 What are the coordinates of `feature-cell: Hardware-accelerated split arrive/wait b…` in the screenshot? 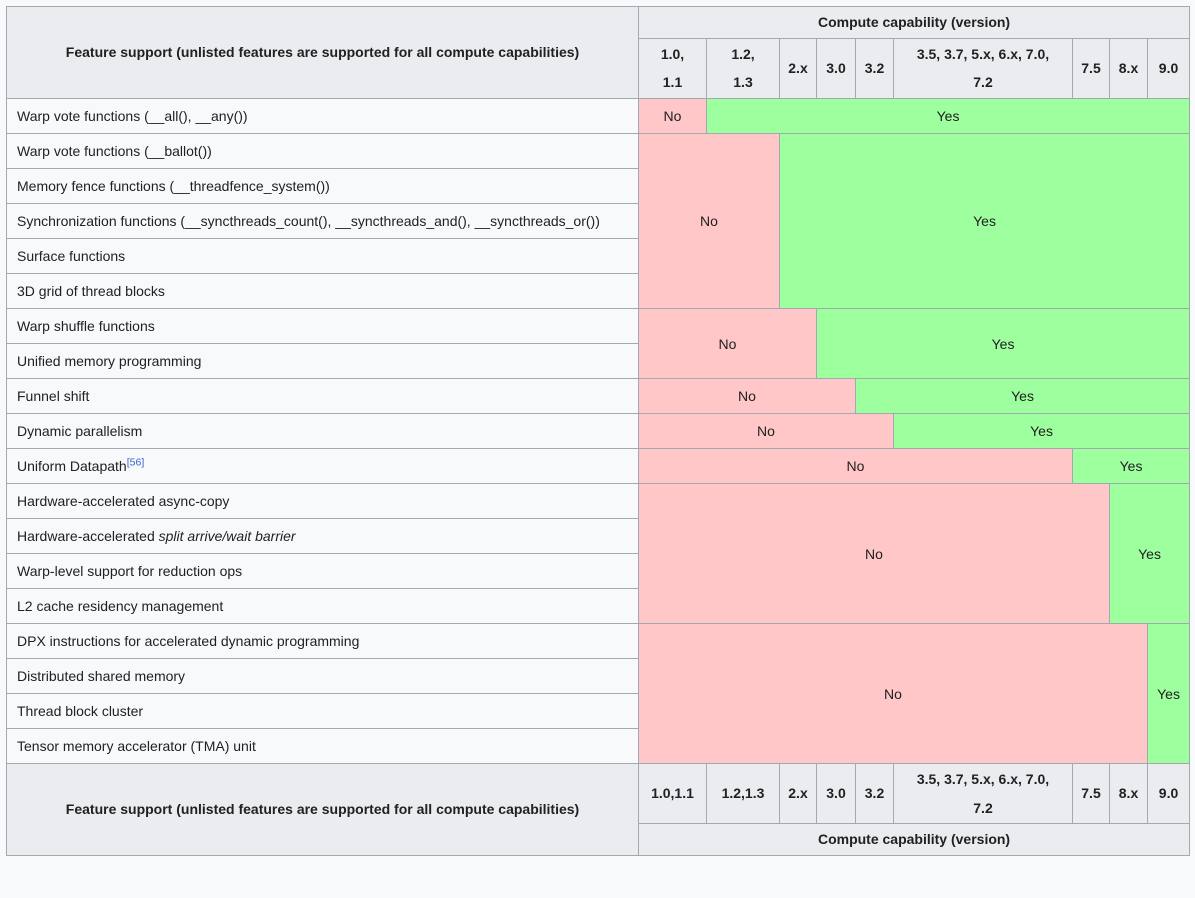 It's located at (322, 536).